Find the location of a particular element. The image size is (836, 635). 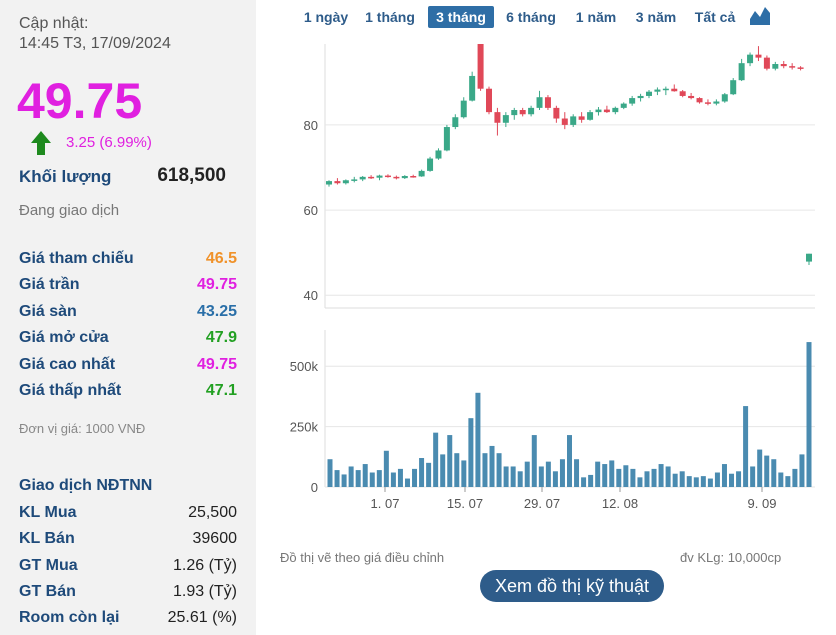

price-row-ceiling: Giá trần 49.75 is located at coordinates (128, 286).